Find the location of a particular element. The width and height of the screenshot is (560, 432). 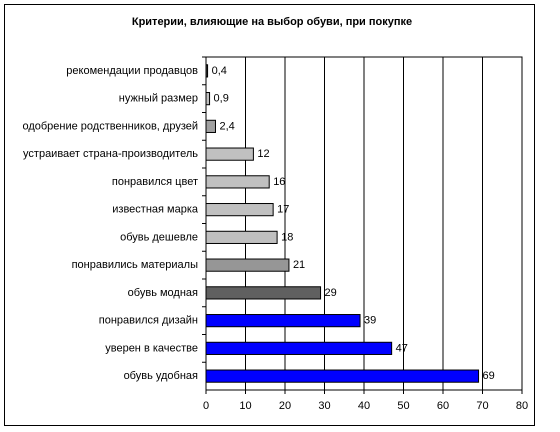

y-tick-label: одобрение родственников, друзей is located at coordinates (110, 126).